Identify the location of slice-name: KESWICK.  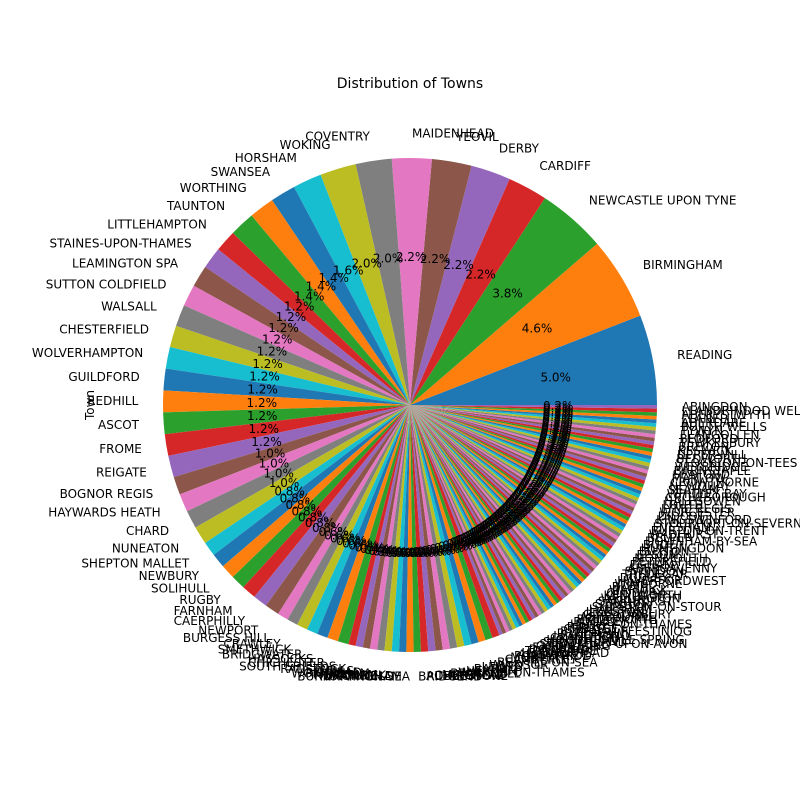
(706, 451).